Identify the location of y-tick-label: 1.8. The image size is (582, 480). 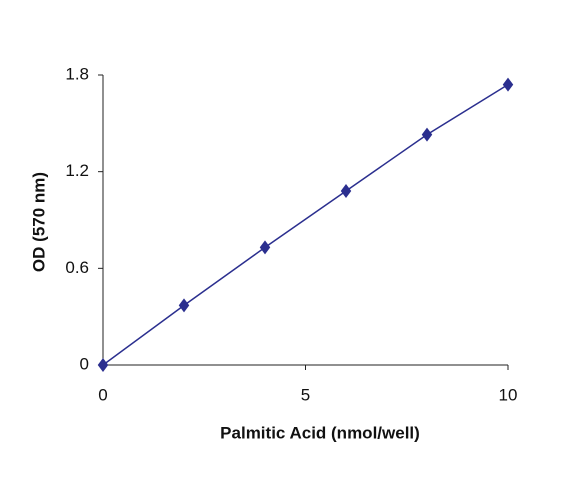
(77, 73).